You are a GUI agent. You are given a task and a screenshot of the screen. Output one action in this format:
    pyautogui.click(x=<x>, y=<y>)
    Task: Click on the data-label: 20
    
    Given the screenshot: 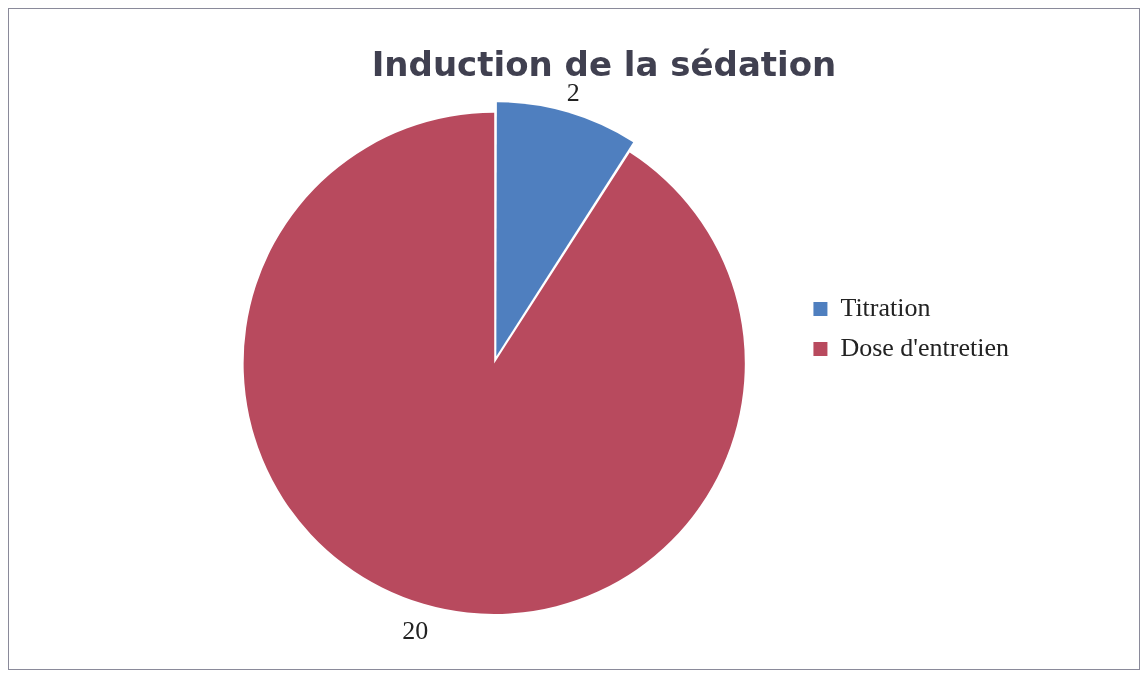 What is the action you would take?
    pyautogui.click(x=415, y=631)
    